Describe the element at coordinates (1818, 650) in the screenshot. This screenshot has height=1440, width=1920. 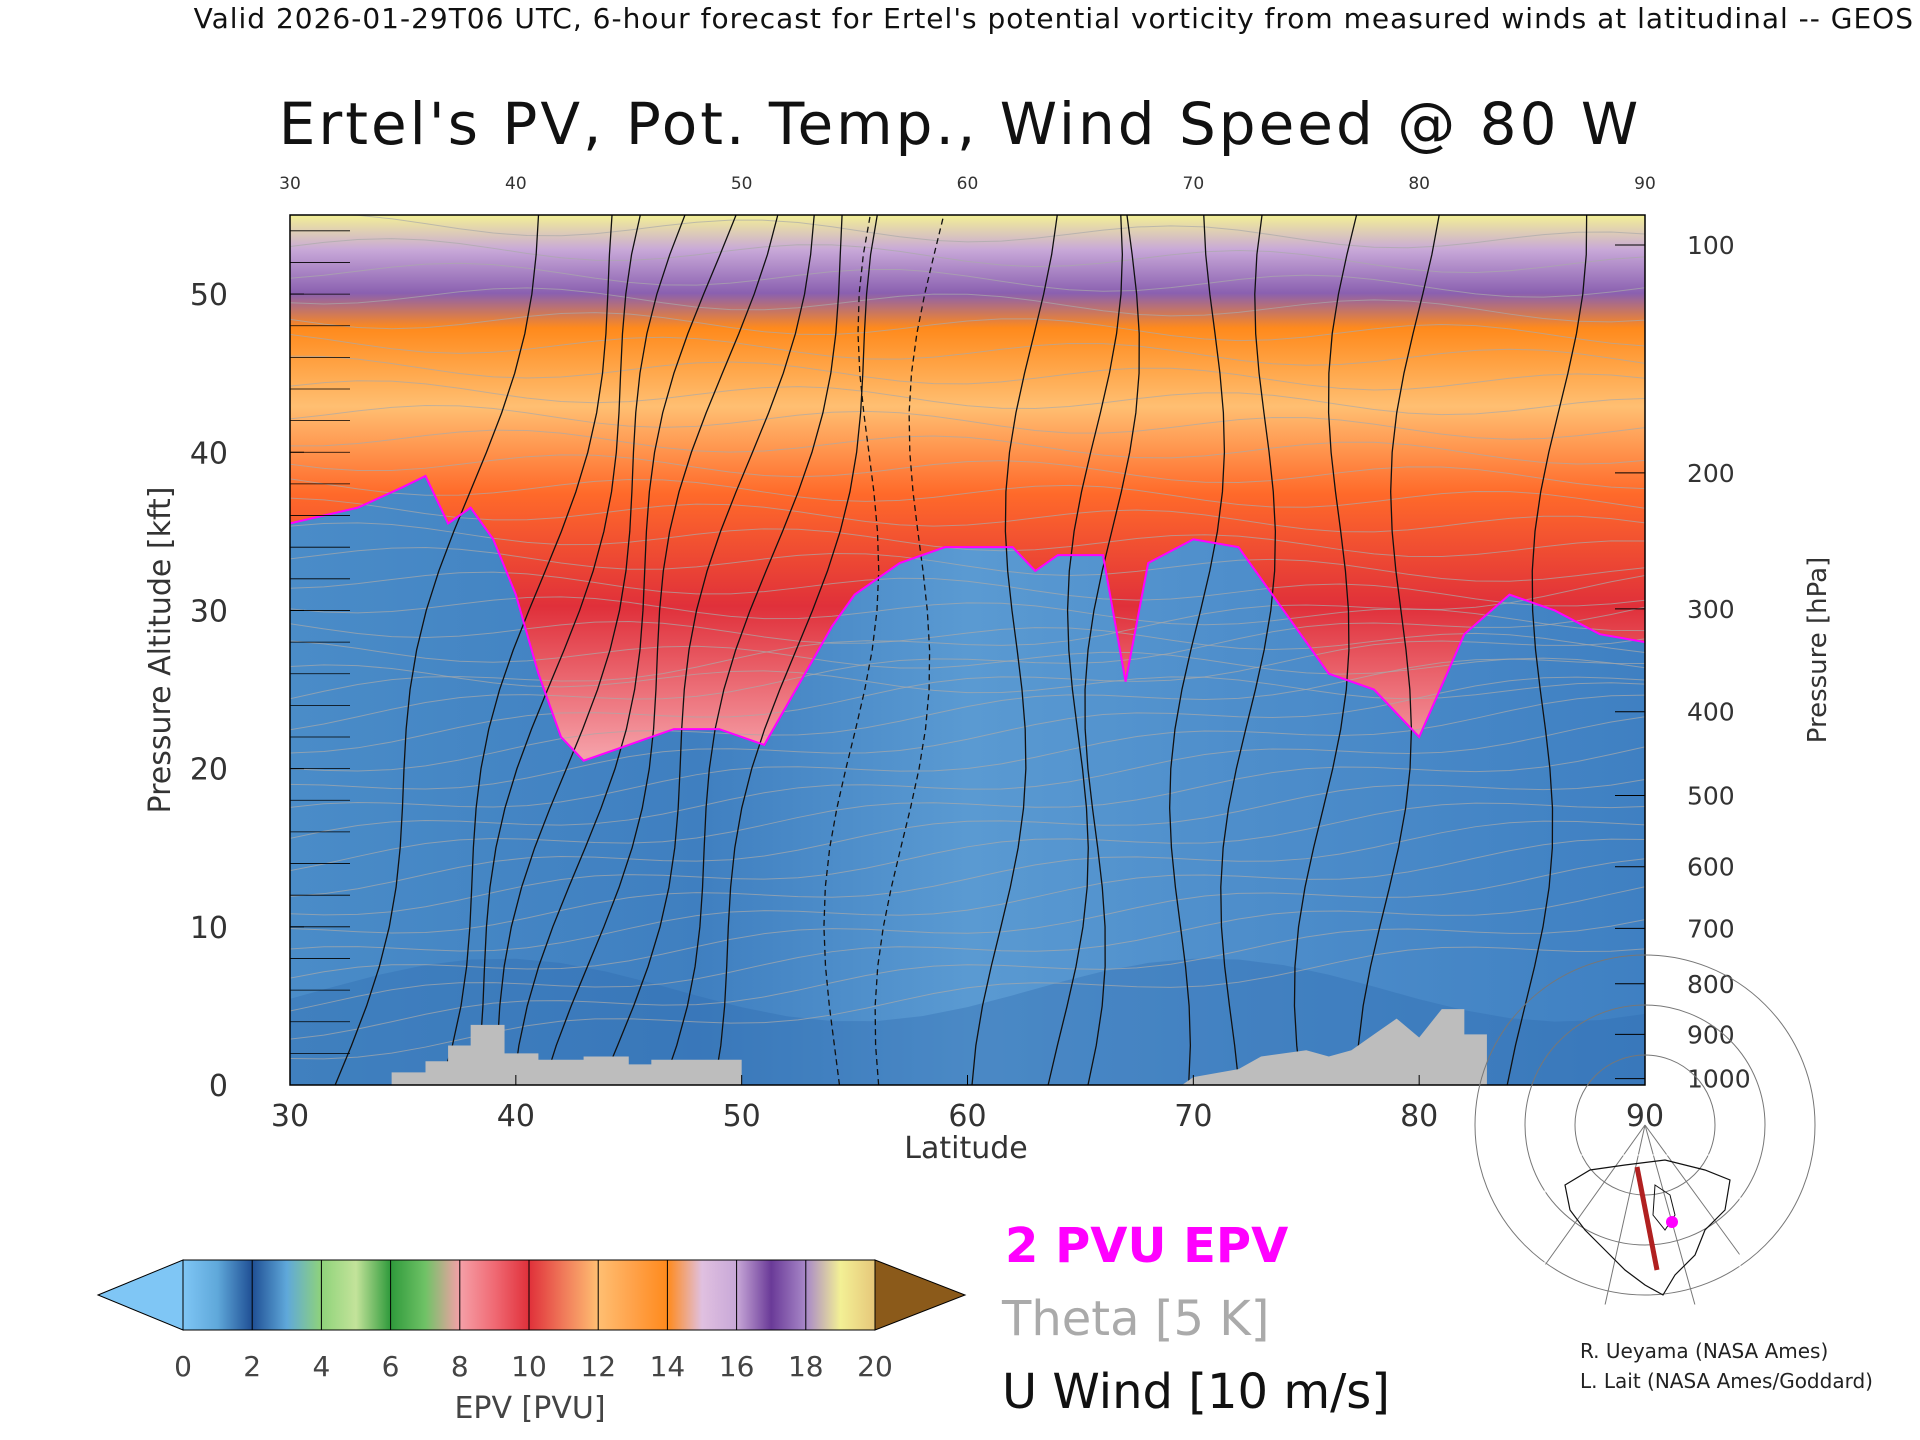
I see `y-axis-label-right: Pressure [hPa]` at that location.